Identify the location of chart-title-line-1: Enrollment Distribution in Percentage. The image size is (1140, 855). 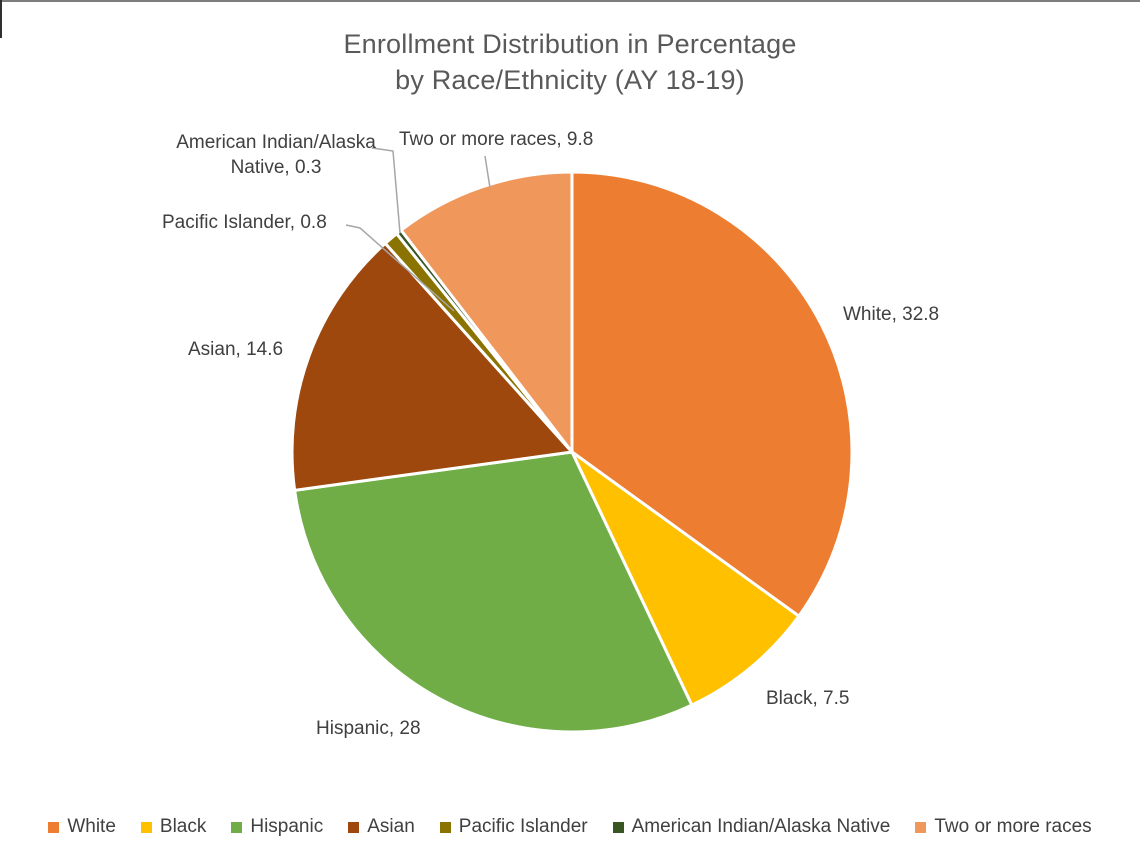
(570, 44).